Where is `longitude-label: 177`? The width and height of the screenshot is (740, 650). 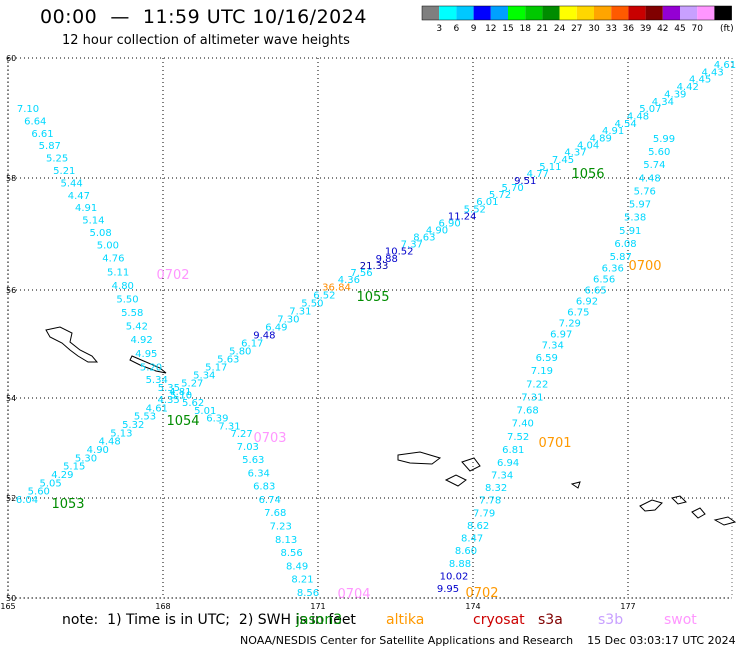
longitude-label: 177 is located at coordinates (627, 606).